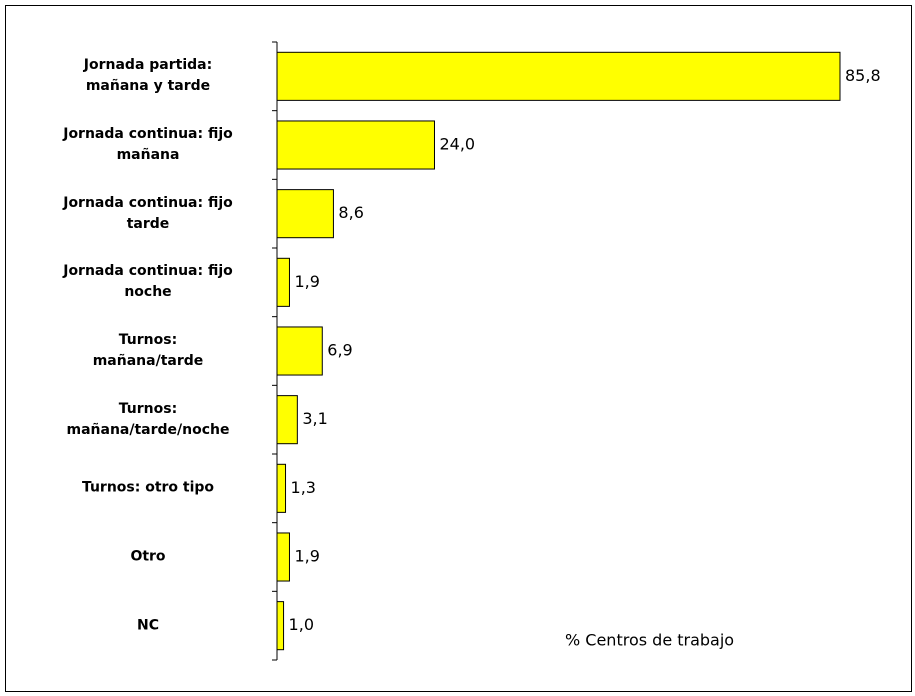  What do you see at coordinates (649, 640) in the screenshot?
I see `axis-label: % Centros de trabajo` at bounding box center [649, 640].